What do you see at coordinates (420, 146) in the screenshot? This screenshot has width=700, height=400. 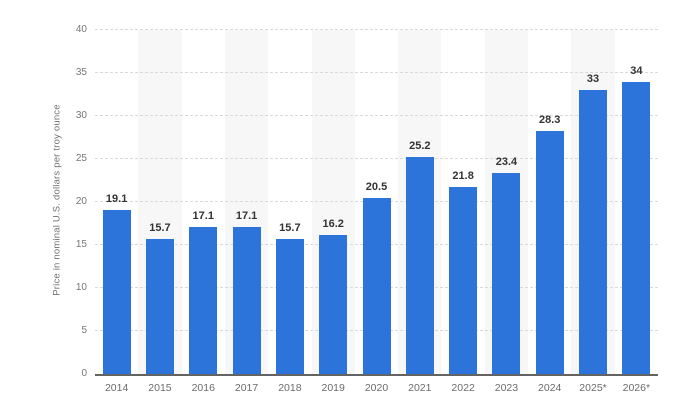 I see `bar-value-label: 25.2` at bounding box center [420, 146].